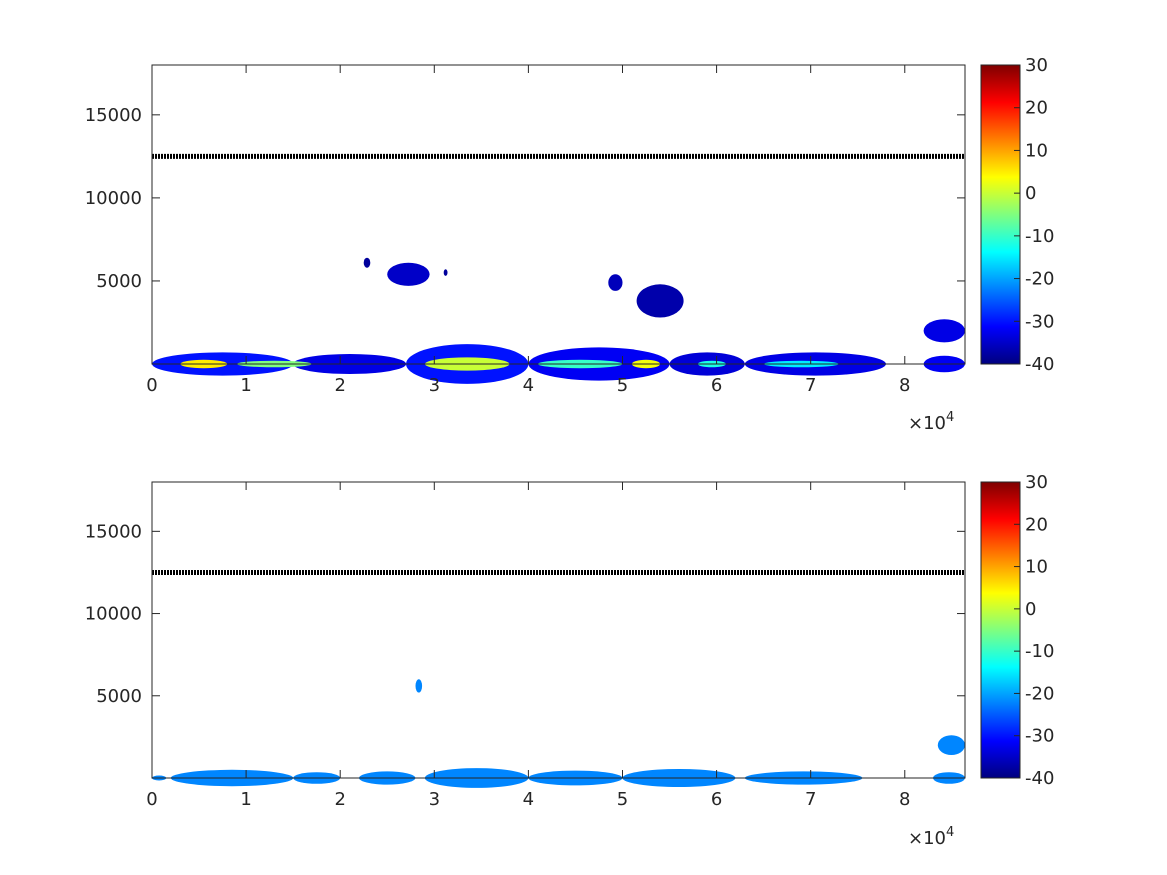 The height and width of the screenshot is (875, 1167). I want to click on top-x-tick-label: 0, so click(151, 385).